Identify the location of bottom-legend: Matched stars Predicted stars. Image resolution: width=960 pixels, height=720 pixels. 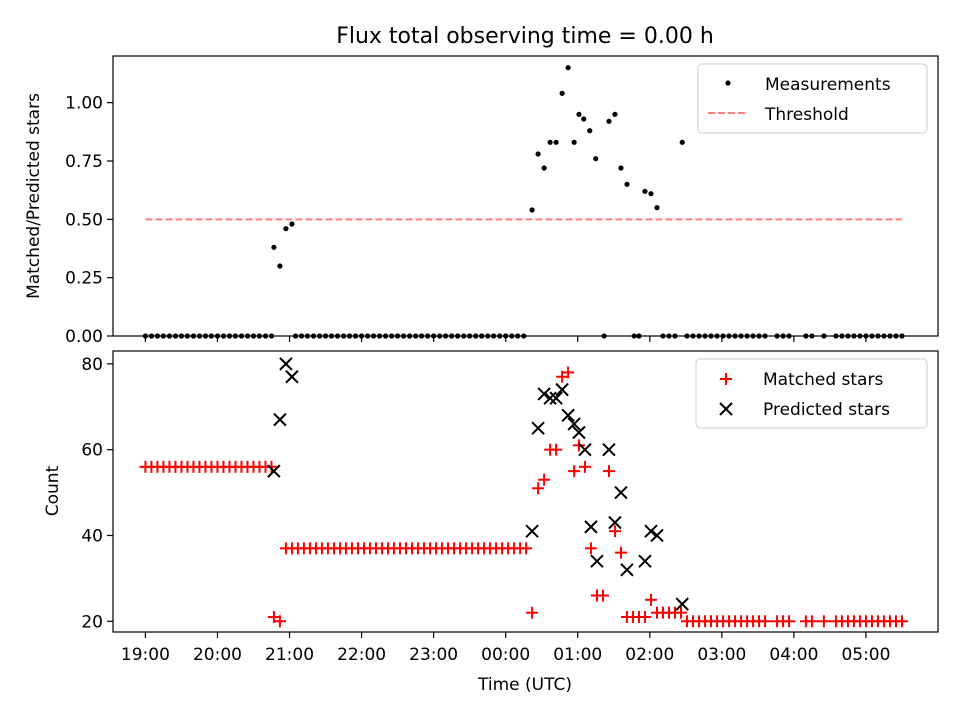
(811, 393).